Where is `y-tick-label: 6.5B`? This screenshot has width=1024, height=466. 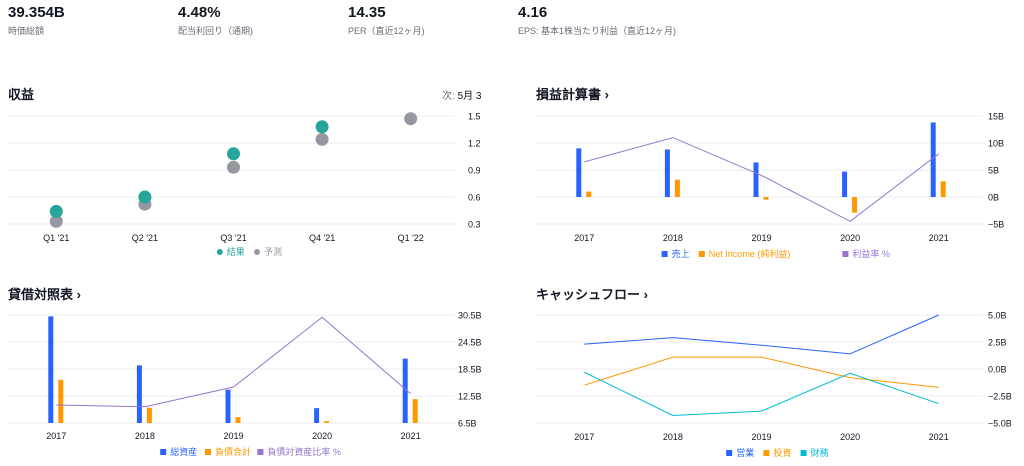
y-tick-label: 6.5B is located at coordinates (467, 424).